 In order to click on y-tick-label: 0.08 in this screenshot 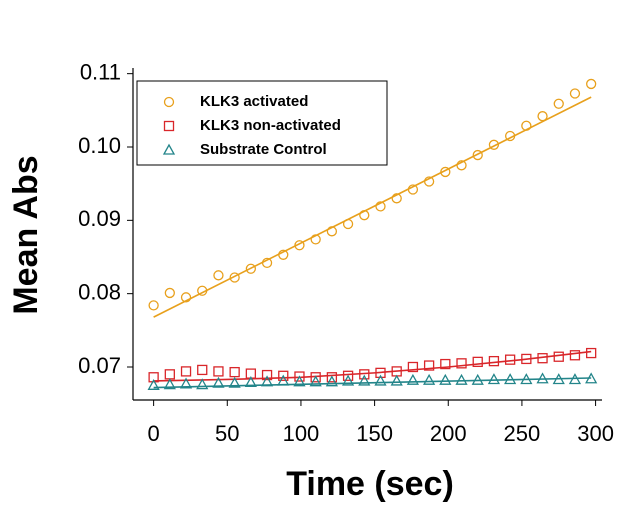, I will do `click(99, 291)`.